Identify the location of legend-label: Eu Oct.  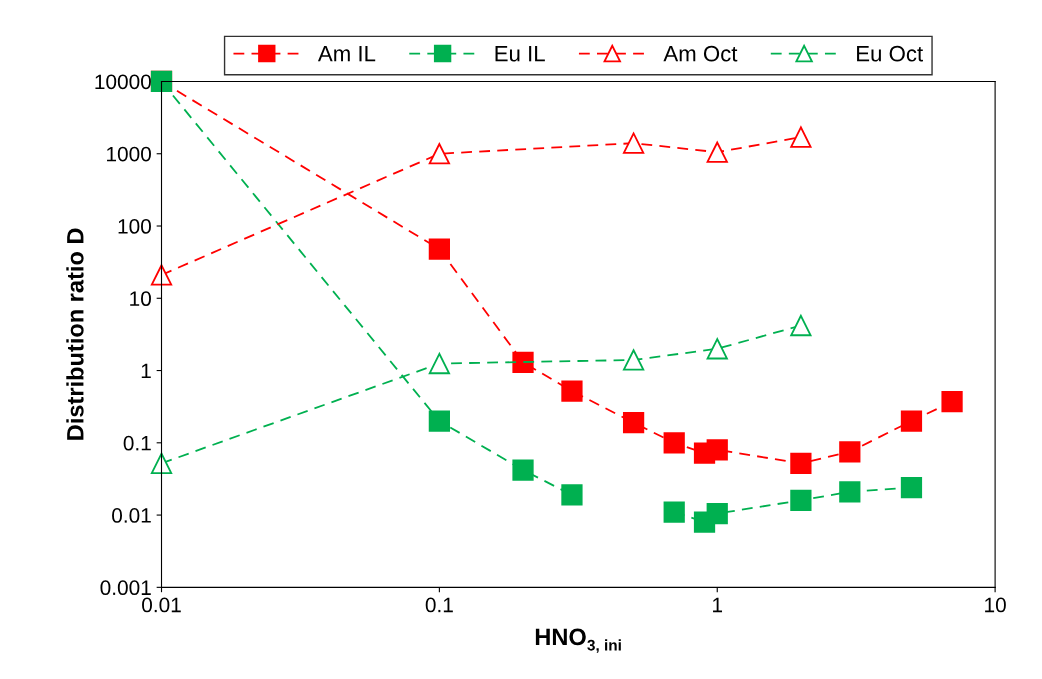
(890, 53).